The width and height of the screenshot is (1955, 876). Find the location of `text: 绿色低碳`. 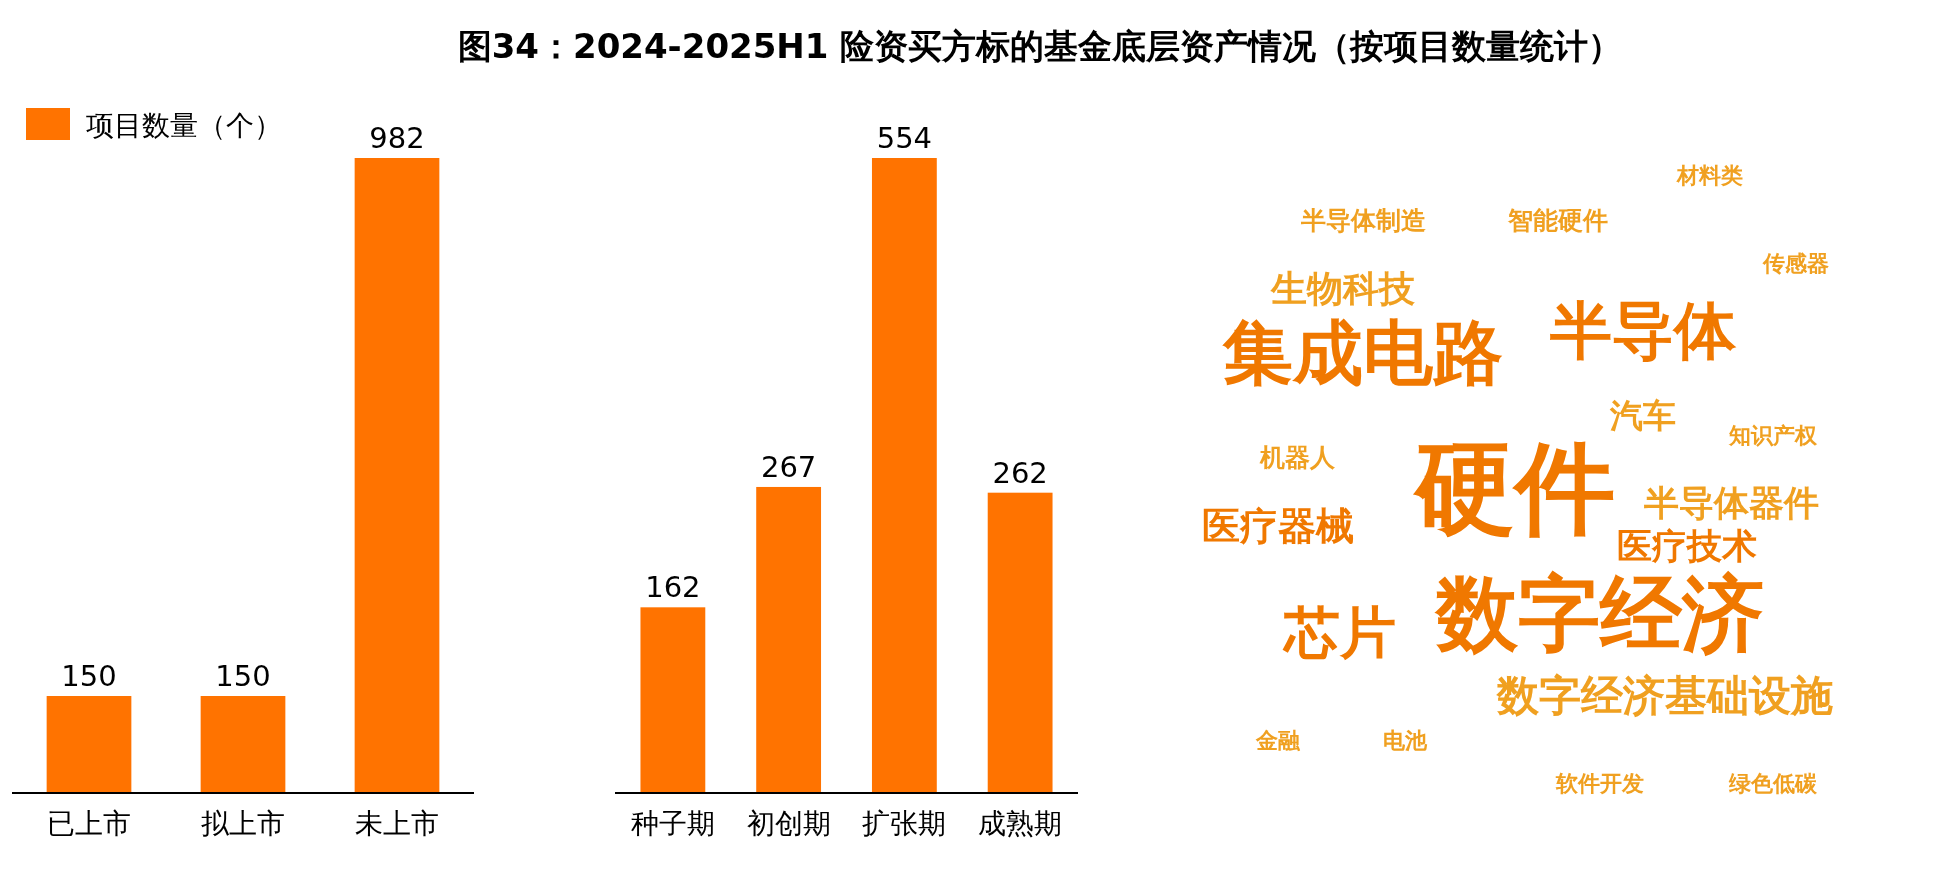

text: 绿色低碳 is located at coordinates (1773, 783).